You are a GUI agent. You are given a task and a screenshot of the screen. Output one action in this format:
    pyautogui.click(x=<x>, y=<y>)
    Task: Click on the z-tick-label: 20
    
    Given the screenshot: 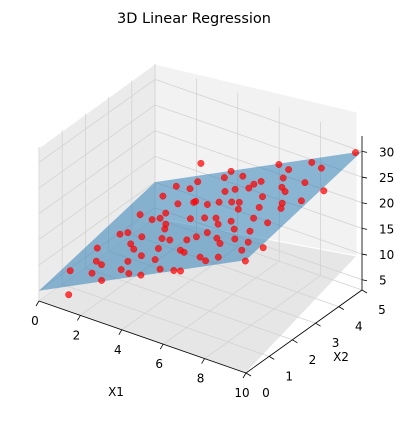 What is the action you would take?
    pyautogui.click(x=386, y=204)
    